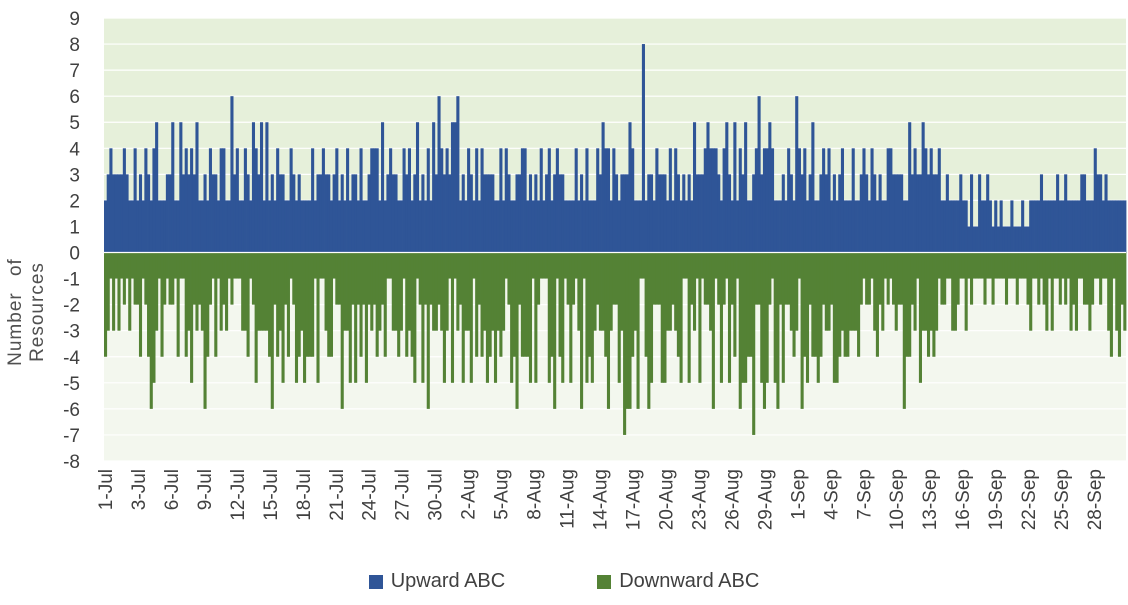 The height and width of the screenshot is (605, 1128). Describe the element at coordinates (71, 332) in the screenshot. I see `y-tick-label: -3` at that location.